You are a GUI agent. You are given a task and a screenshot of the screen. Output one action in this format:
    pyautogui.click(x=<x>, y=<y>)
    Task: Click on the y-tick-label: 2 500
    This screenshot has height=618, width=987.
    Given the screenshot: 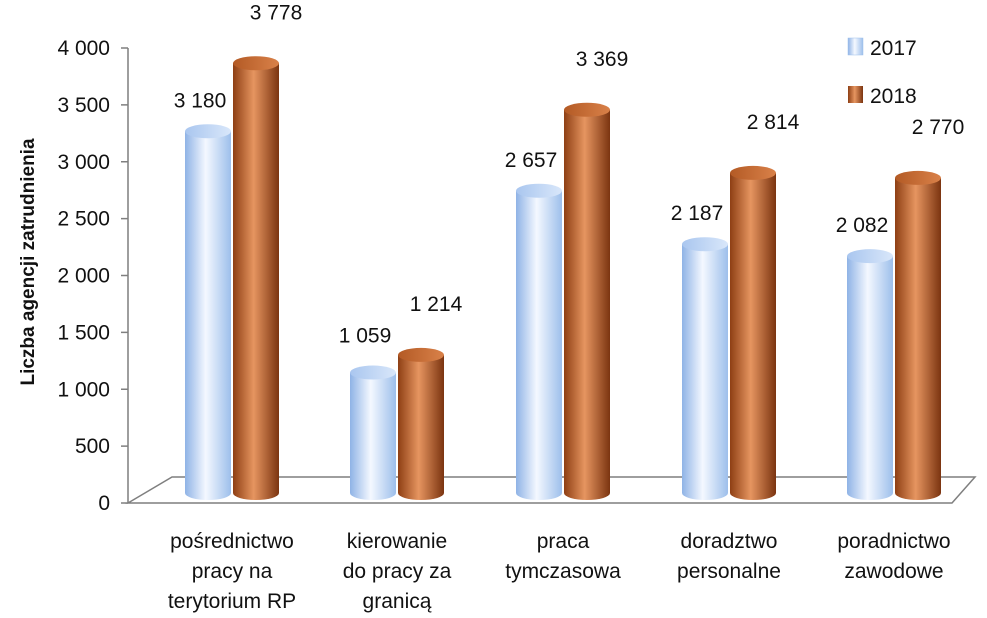 What is the action you would take?
    pyautogui.click(x=83, y=219)
    